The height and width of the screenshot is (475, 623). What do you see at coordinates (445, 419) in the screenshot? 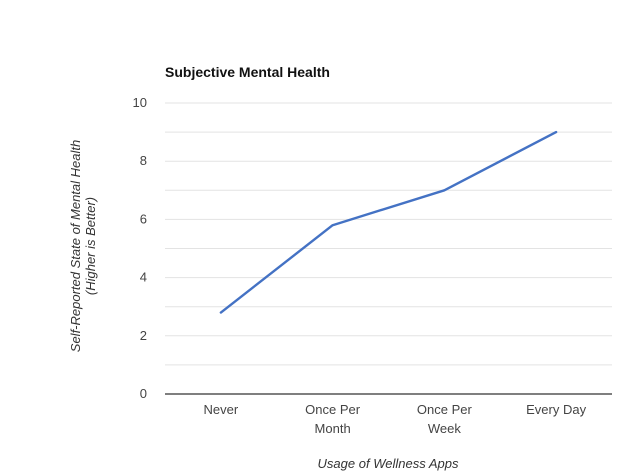
I see `x-tick-label: Once Per Week` at bounding box center [445, 419].